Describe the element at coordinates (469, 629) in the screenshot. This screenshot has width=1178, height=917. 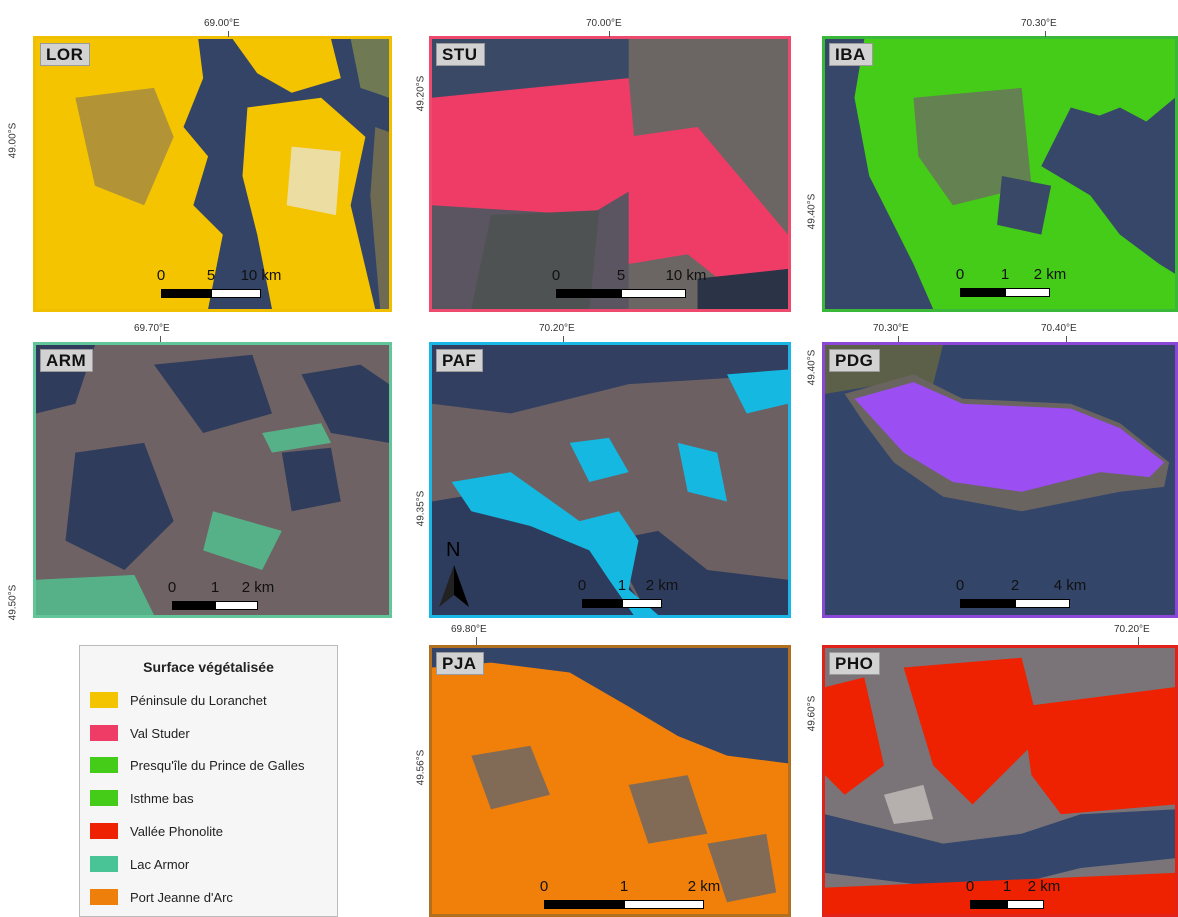
I see `longitude-tick-label: 69.80°E` at that location.